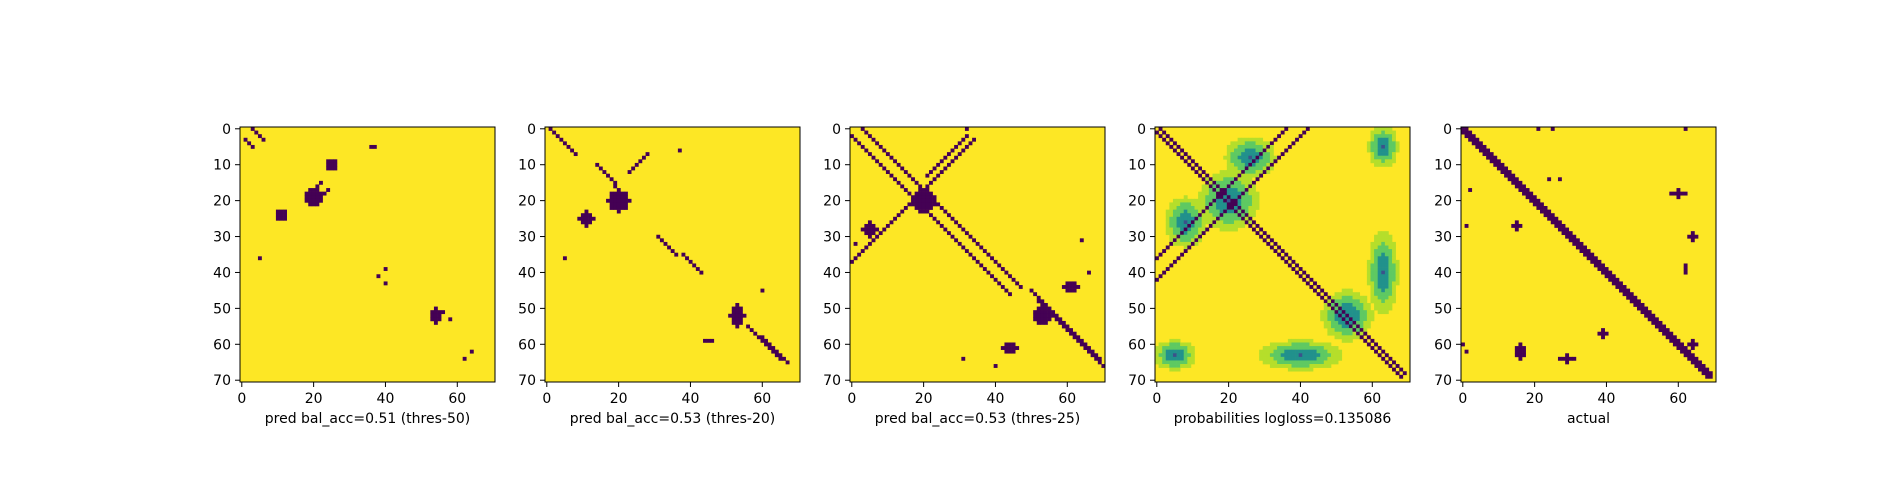 This screenshot has width=1900, height=500. Describe the element at coordinates (1137, 202) in the screenshot. I see `y-tick-label: 20` at that location.